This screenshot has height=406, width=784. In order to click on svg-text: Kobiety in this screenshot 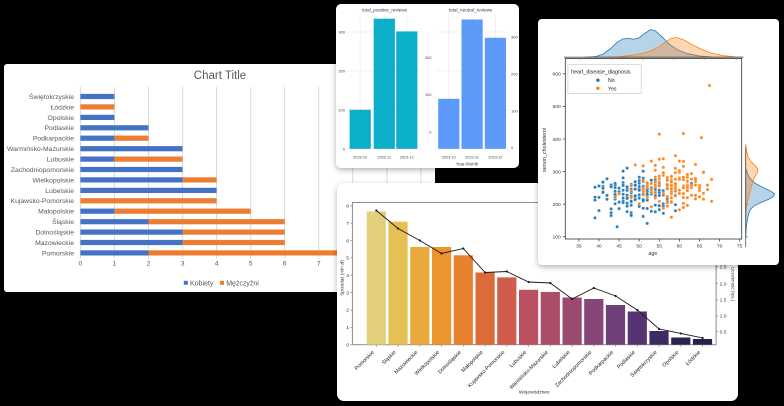, I will do `click(202, 283)`.